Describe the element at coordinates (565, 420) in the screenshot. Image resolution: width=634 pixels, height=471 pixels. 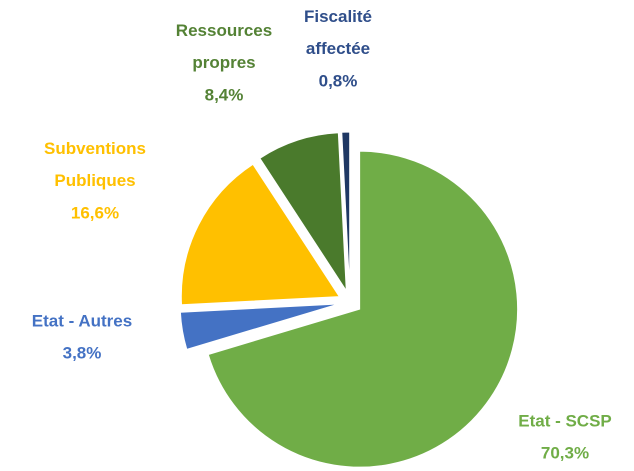
I see `slice-label: Etat - SCSP` at that location.